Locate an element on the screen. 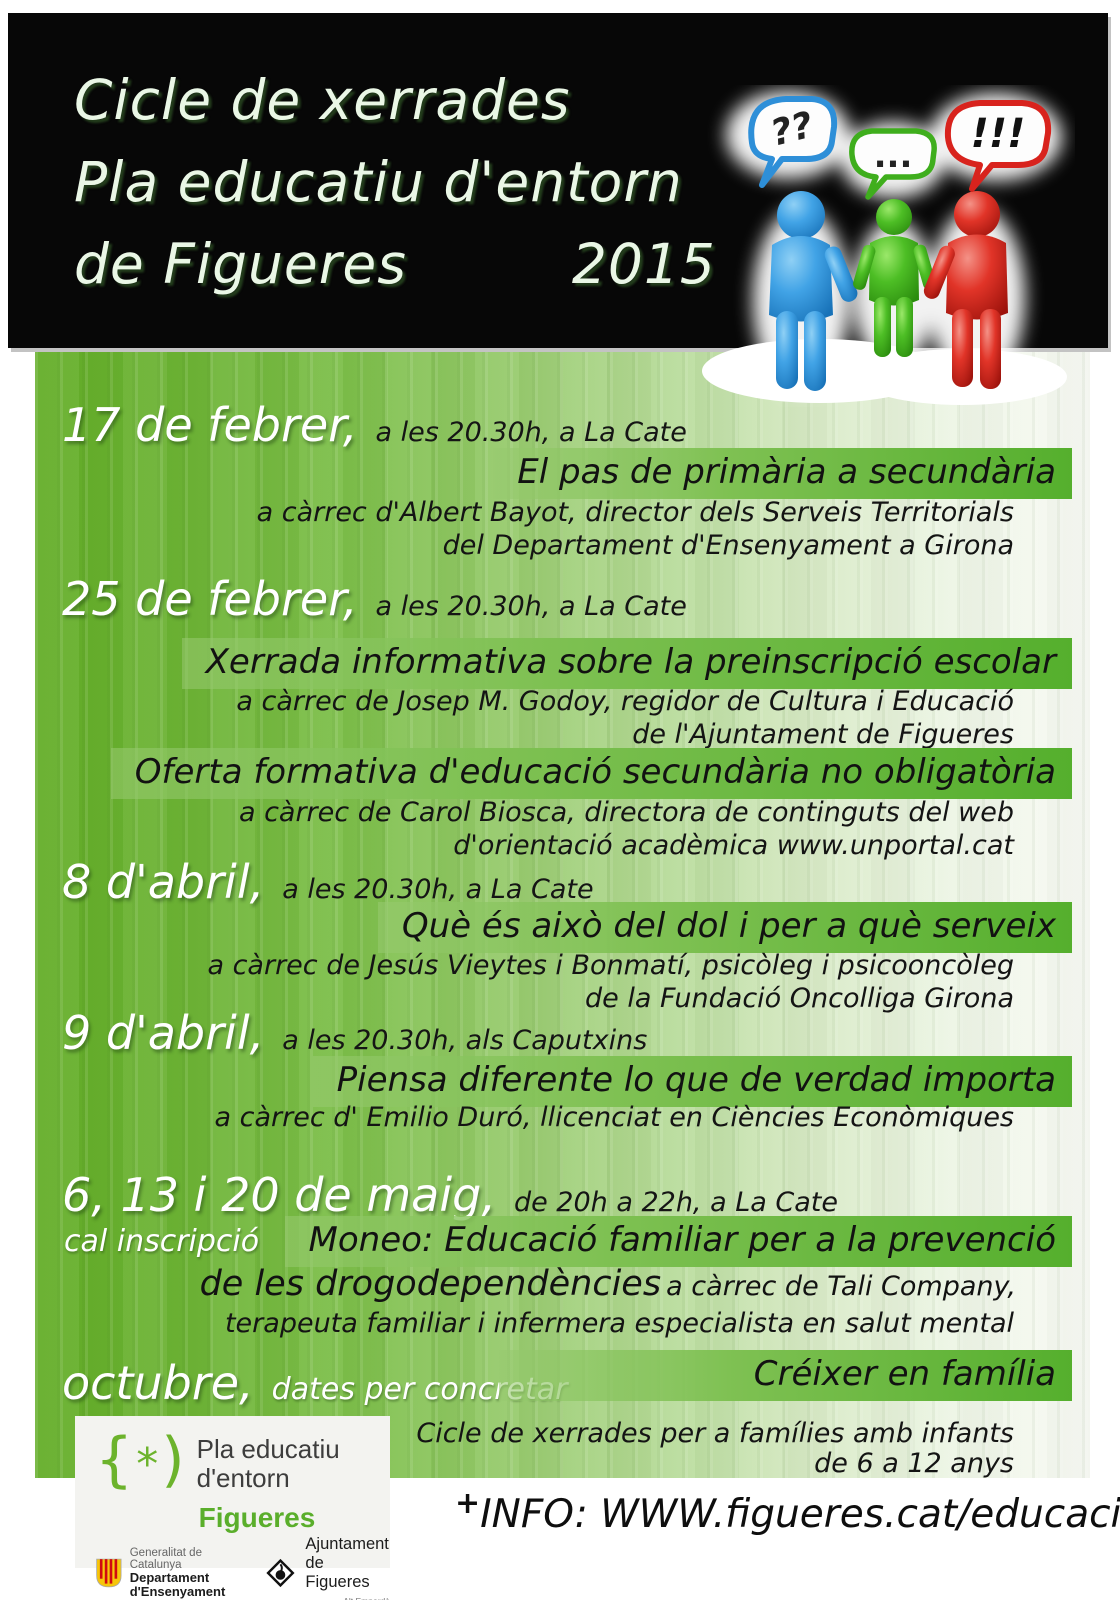 The height and width of the screenshot is (1600, 1120). figure-red is located at coordinates (965, 290).